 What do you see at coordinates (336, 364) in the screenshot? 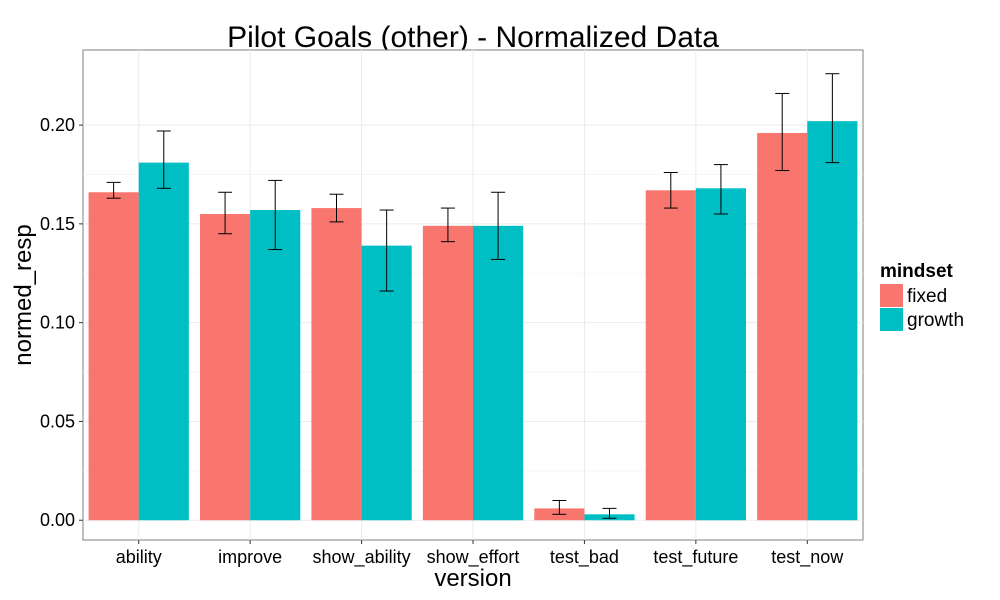
I see `bar-fixed-show_ability` at bounding box center [336, 364].